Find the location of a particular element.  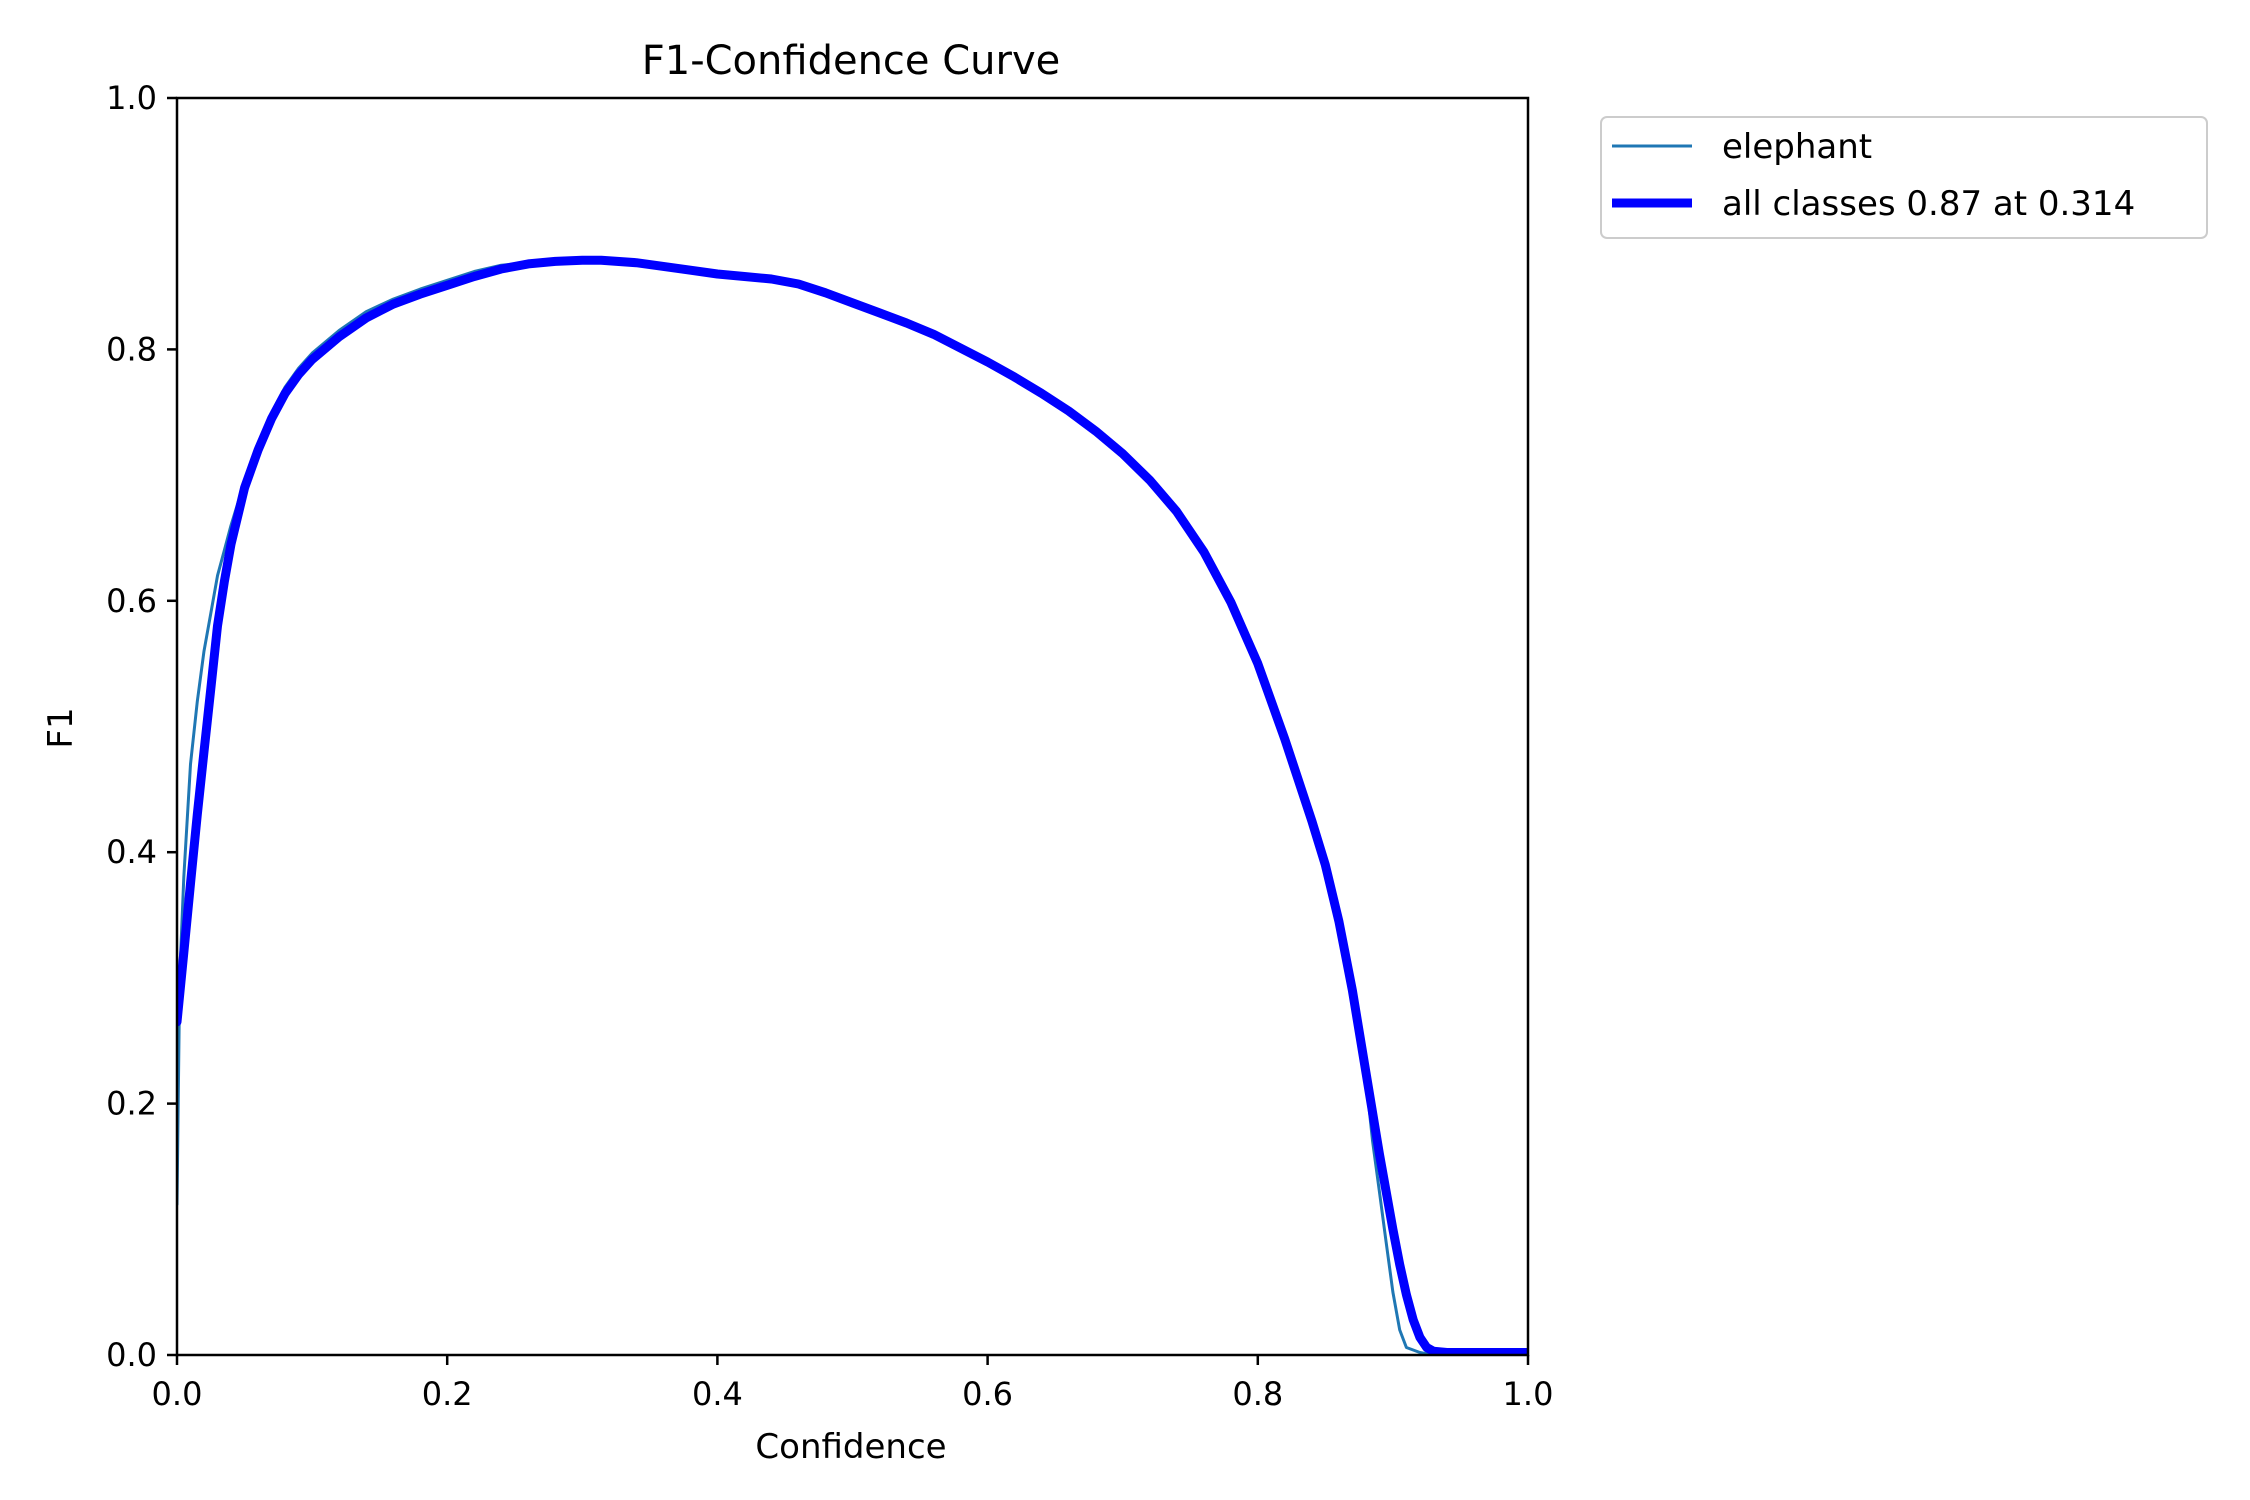

x-axis: 0.0 0.2 0.4 0.6 0.8 1.0 is located at coordinates (853, 1384).